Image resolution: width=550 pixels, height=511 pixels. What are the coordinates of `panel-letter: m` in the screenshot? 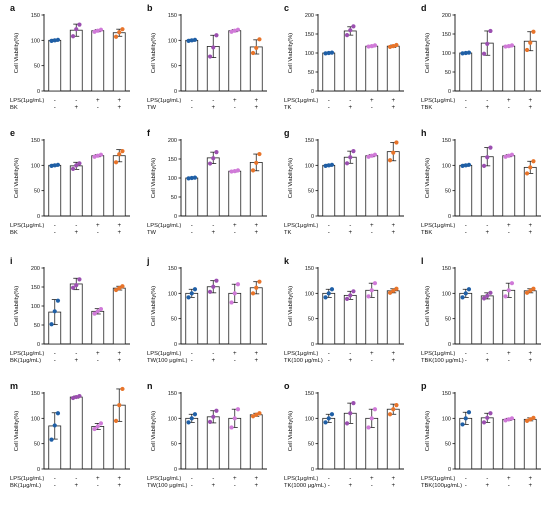 It's located at (14, 386).